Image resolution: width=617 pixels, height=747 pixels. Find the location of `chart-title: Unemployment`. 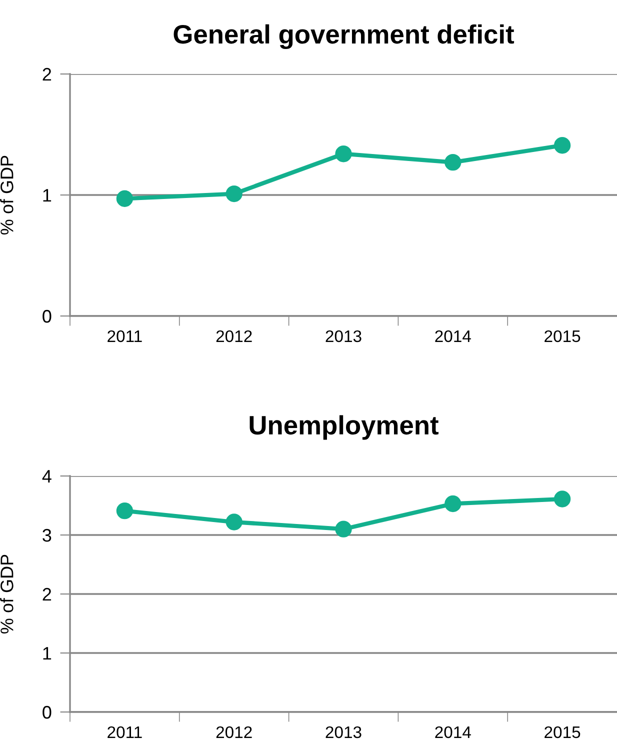

chart-title: Unemployment is located at coordinates (344, 427).